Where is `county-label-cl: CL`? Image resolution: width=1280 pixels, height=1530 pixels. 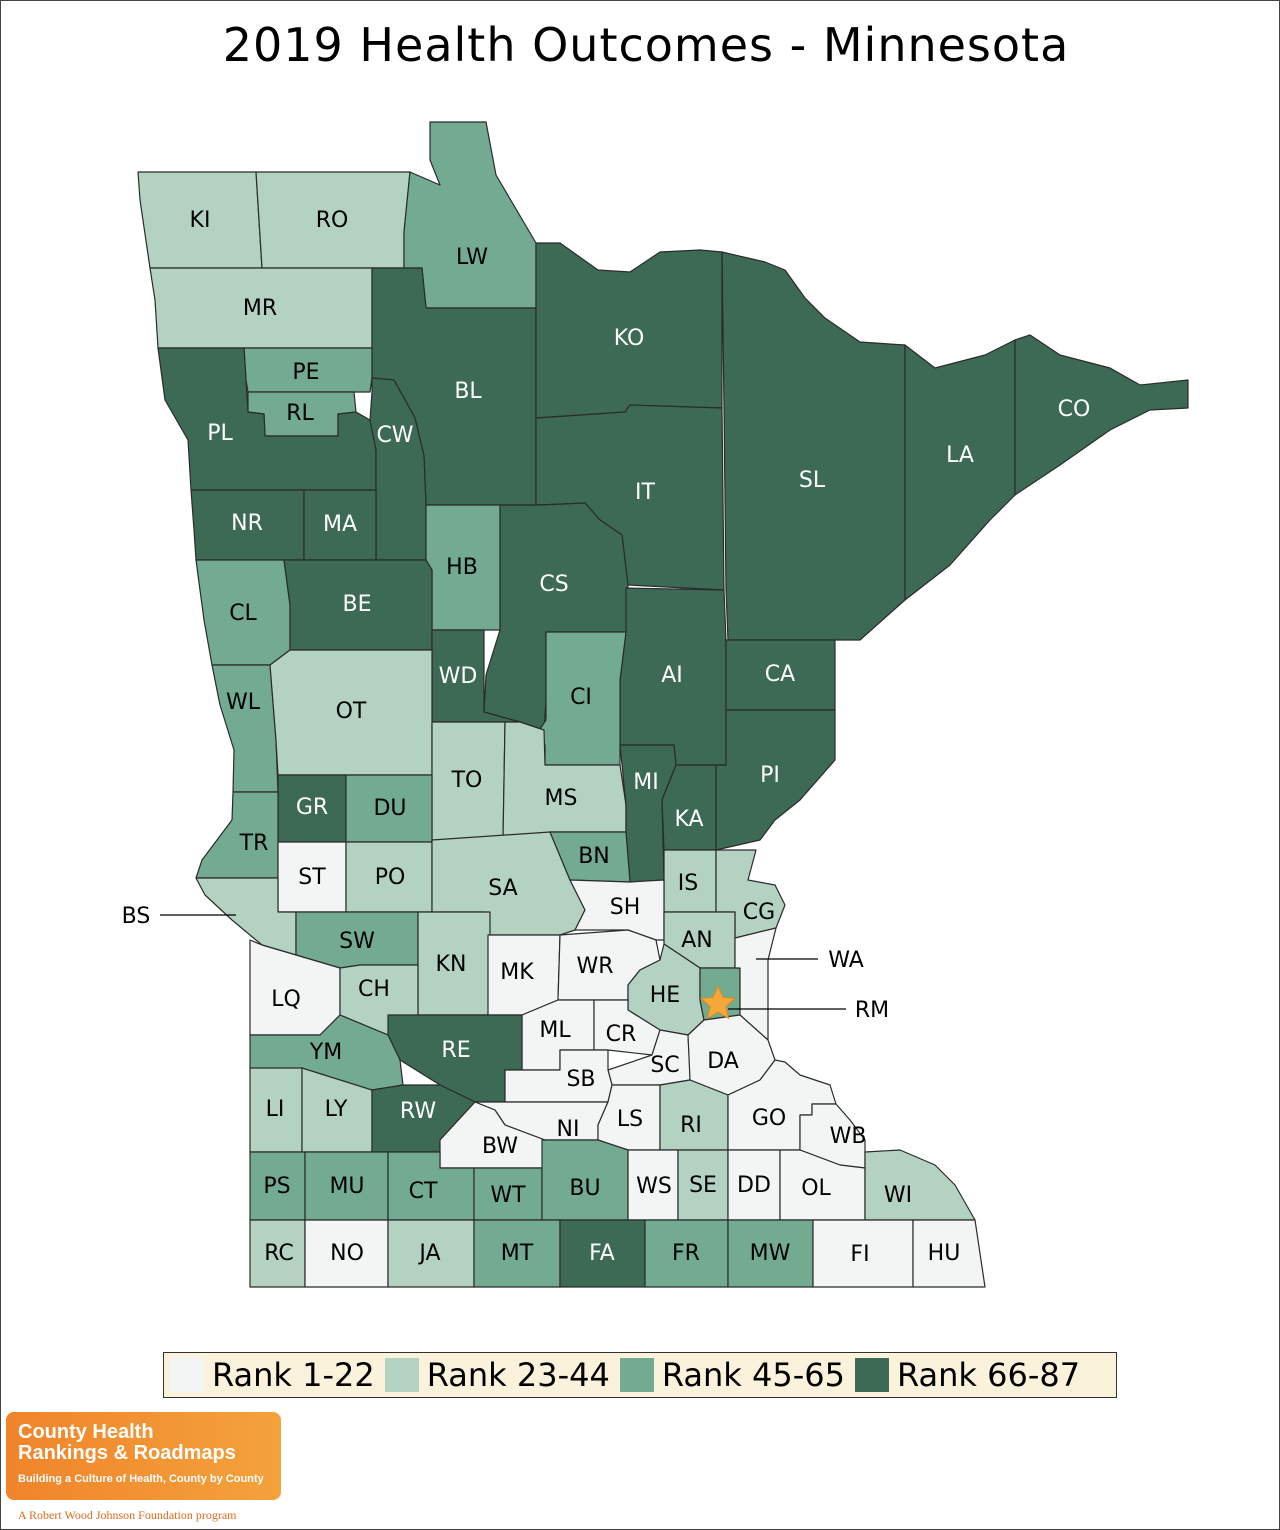
county-label-cl: CL is located at coordinates (243, 613).